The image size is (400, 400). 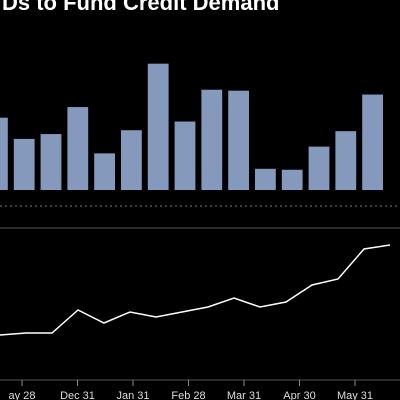 I want to click on chart-title: Ds to Fund Credit Demand, so click(x=140, y=7).